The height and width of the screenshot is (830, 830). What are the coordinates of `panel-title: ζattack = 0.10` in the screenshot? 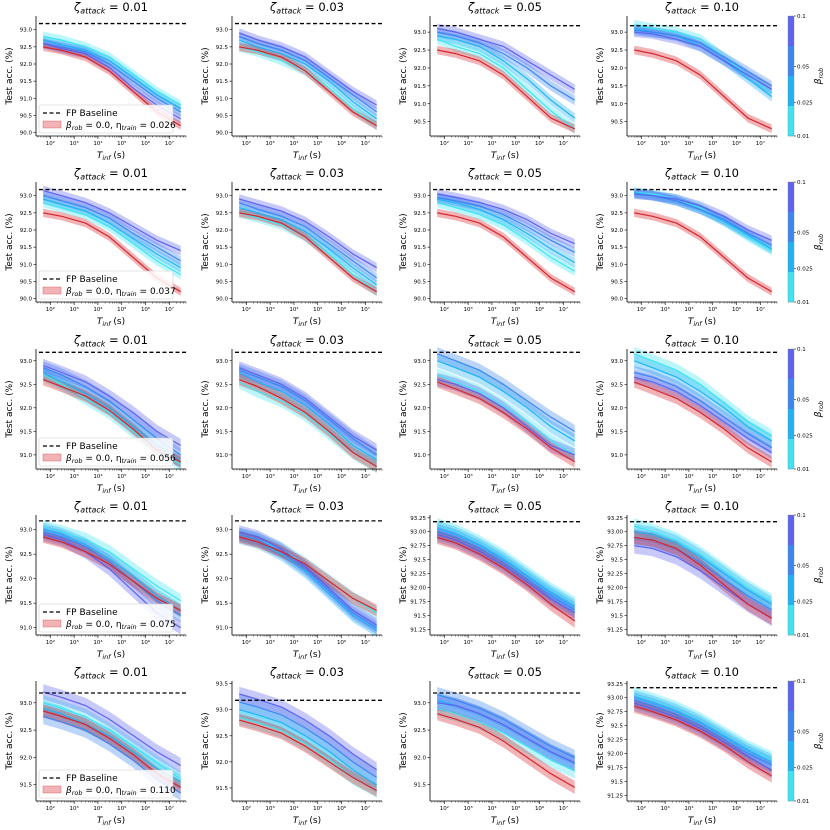 It's located at (701, 341).